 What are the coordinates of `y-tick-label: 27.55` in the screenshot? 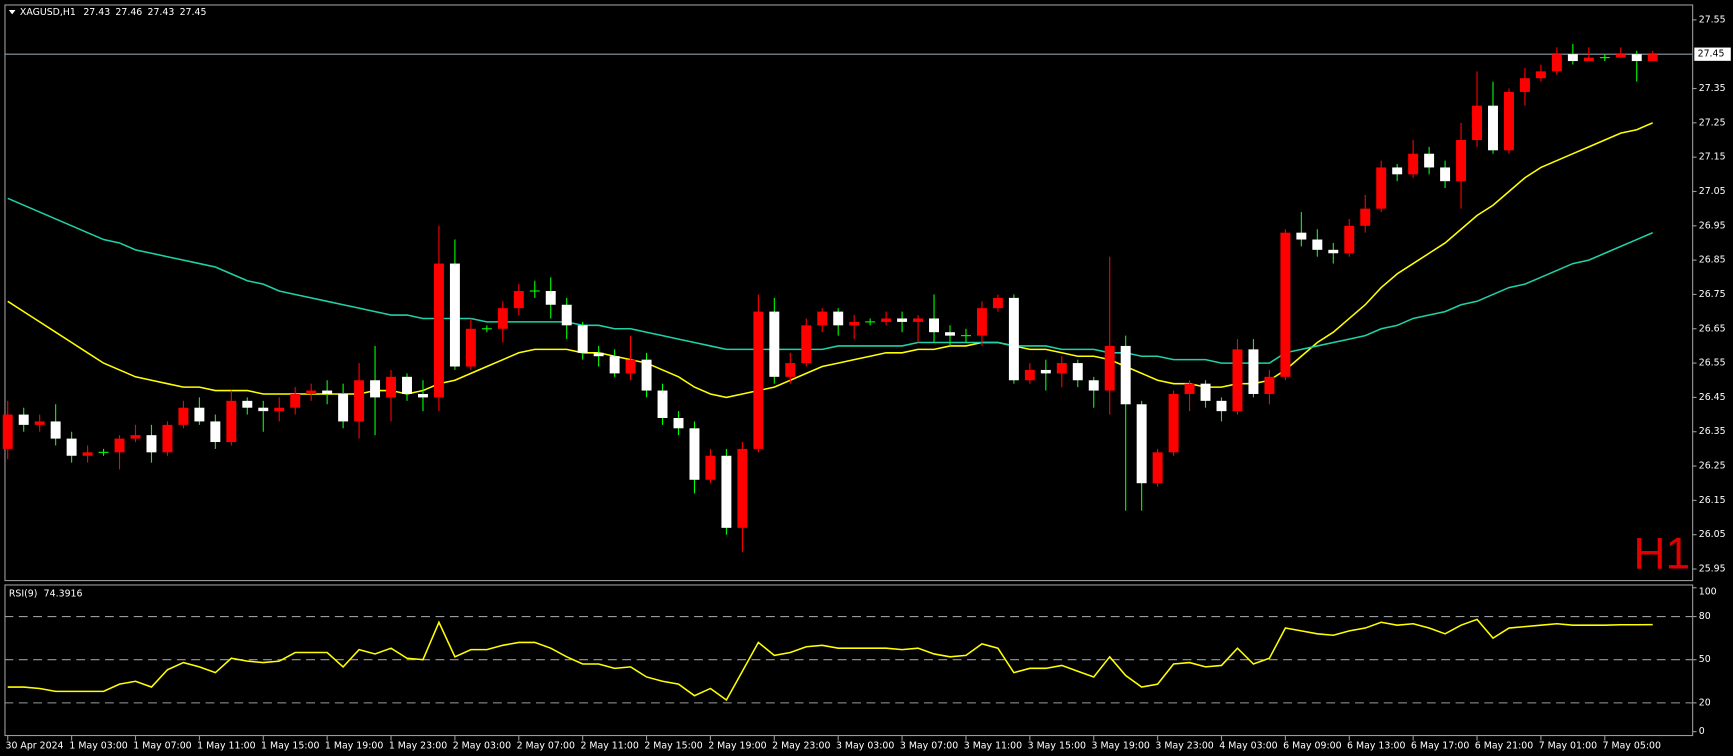 It's located at (1712, 19).